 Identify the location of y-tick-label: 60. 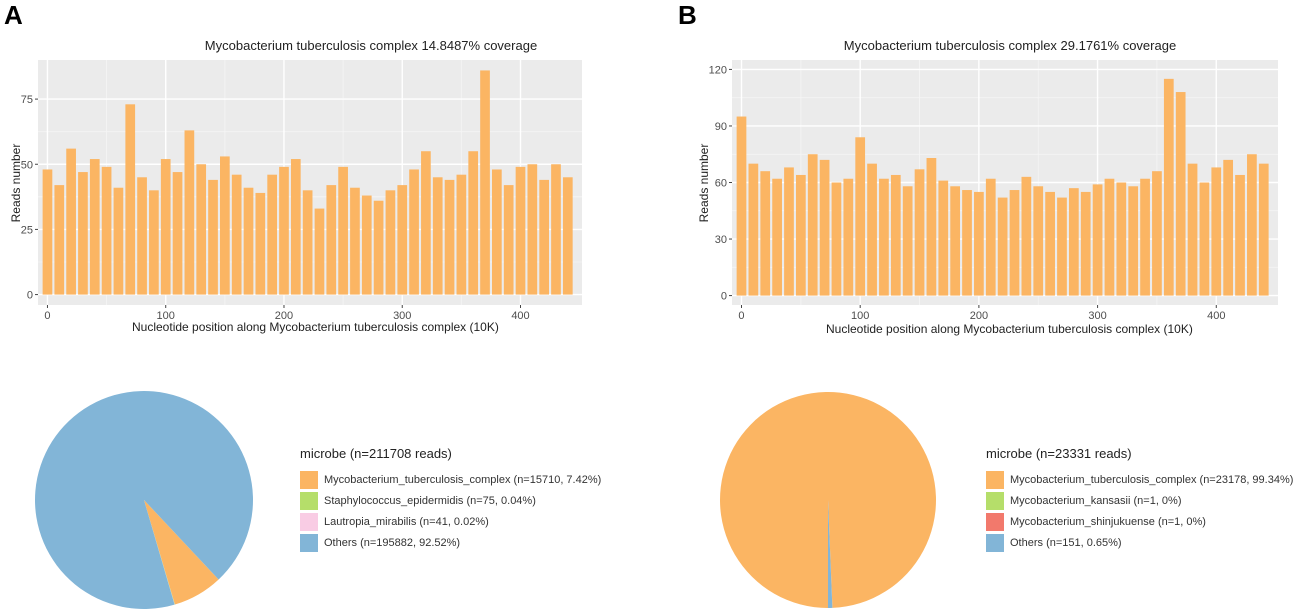
(721, 184).